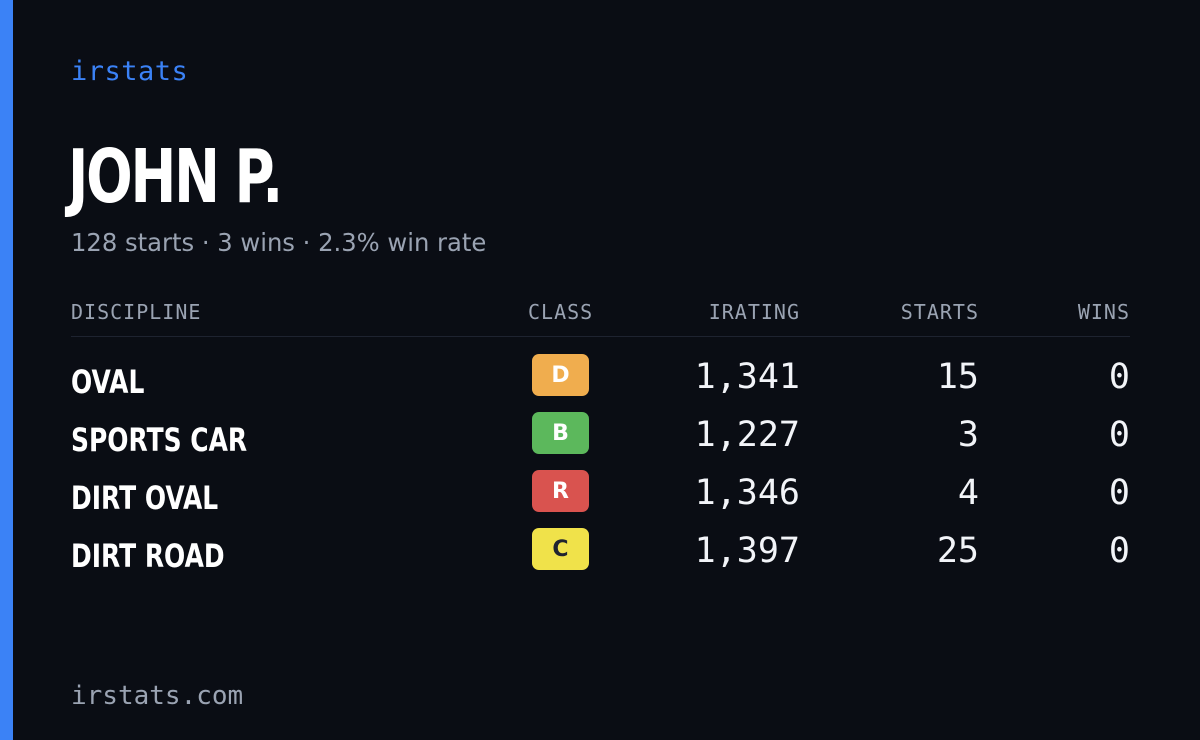  What do you see at coordinates (600, 552) in the screenshot?
I see `table-row: DIRT ROAD C 1,397 25 0` at bounding box center [600, 552].